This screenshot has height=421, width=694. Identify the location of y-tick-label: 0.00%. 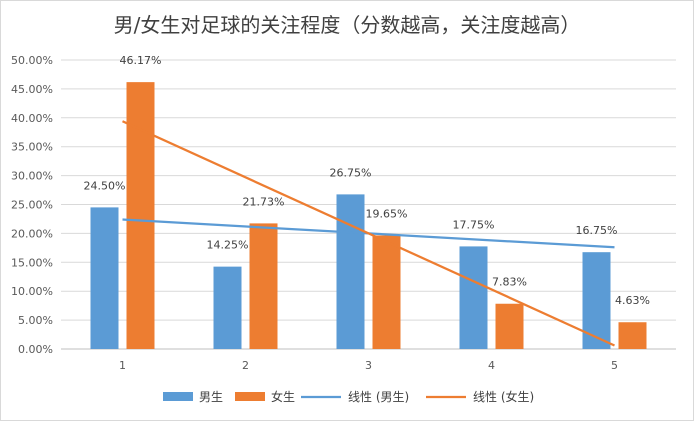
(35, 349).